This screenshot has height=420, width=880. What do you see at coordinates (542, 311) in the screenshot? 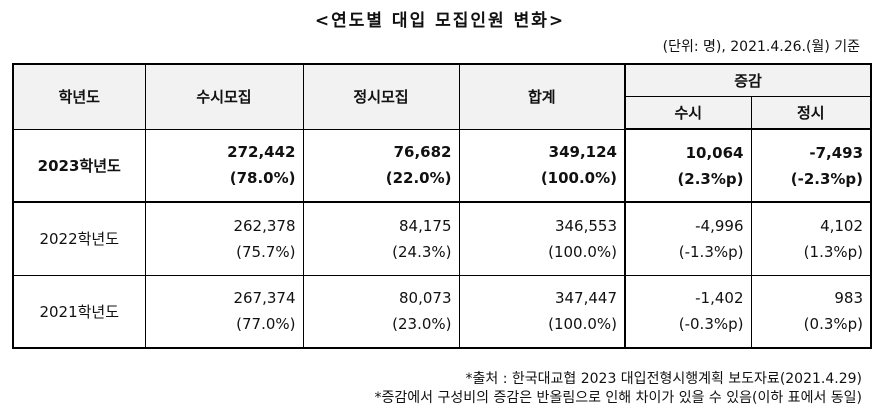
I see `cell-total: 347,447 (100.0%)` at bounding box center [542, 311].